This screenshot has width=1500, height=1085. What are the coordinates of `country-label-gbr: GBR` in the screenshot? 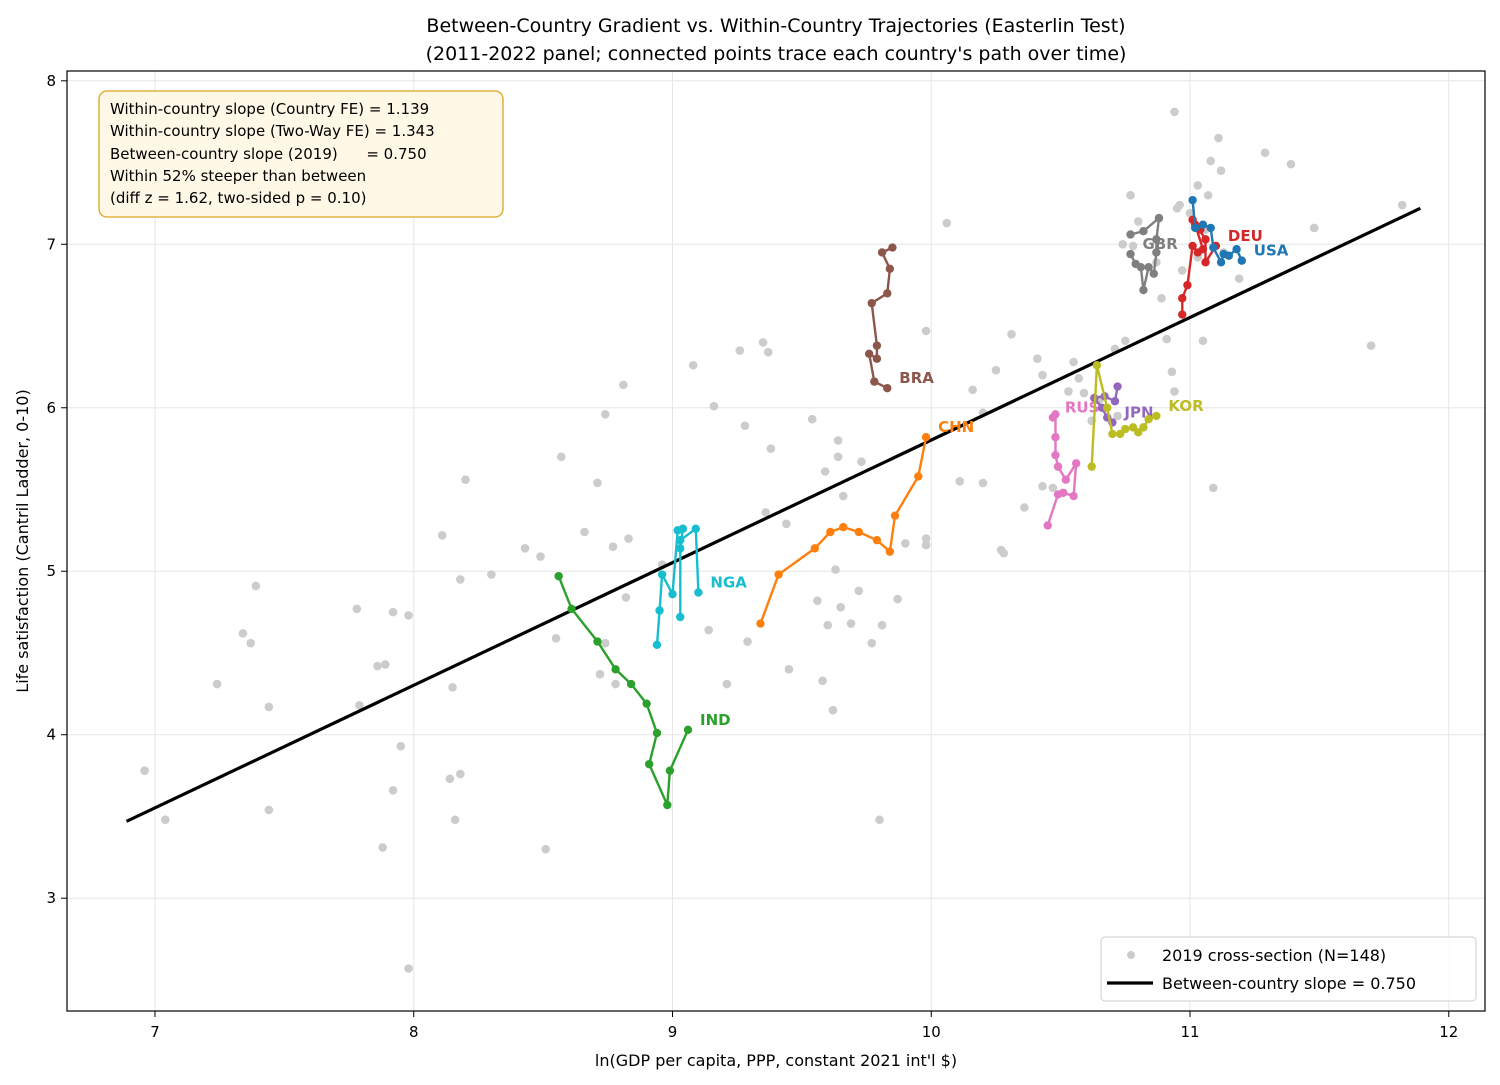 It's located at (1161, 244).